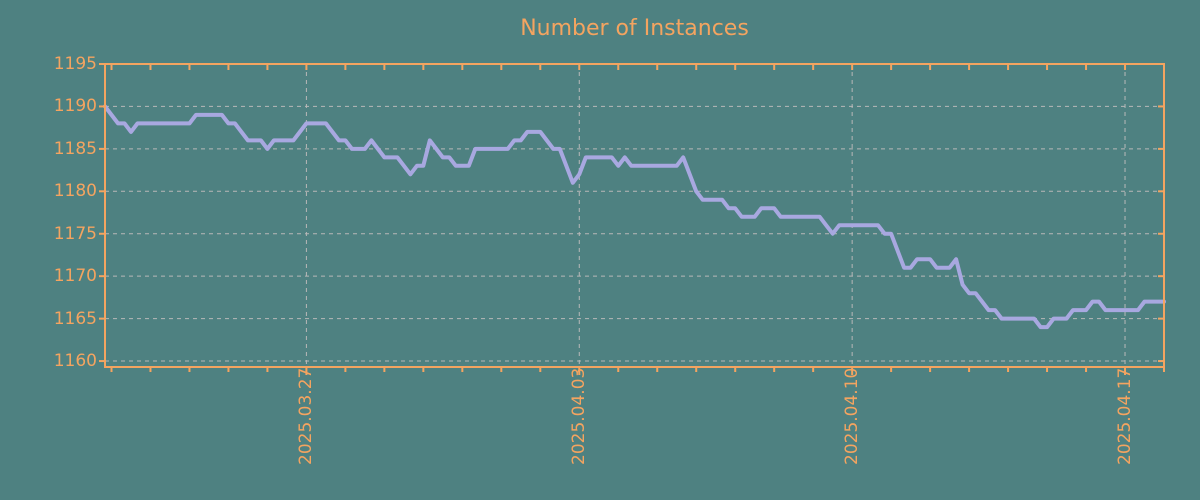 Image resolution: width=1200 pixels, height=500 pixels. Describe the element at coordinates (75, 191) in the screenshot. I see `y-tick-label: 1180` at that location.